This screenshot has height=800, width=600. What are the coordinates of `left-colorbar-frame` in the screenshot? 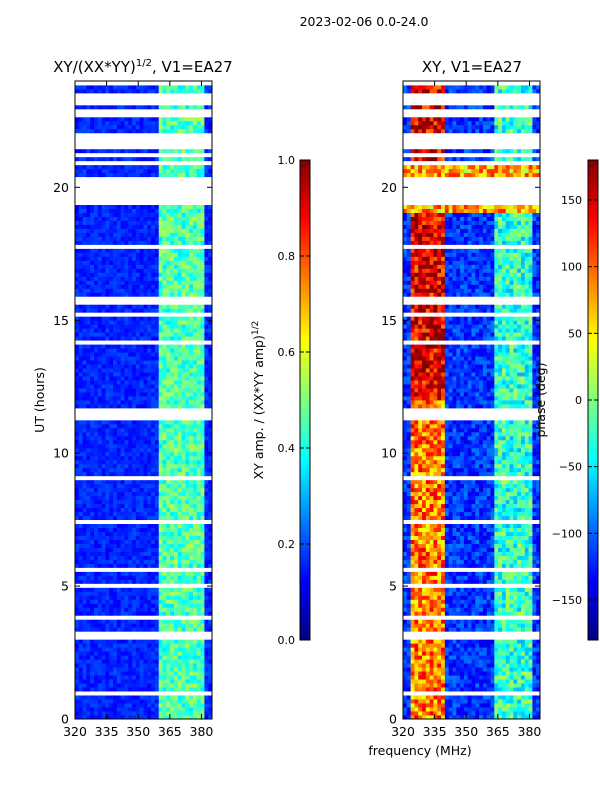 It's located at (305, 400).